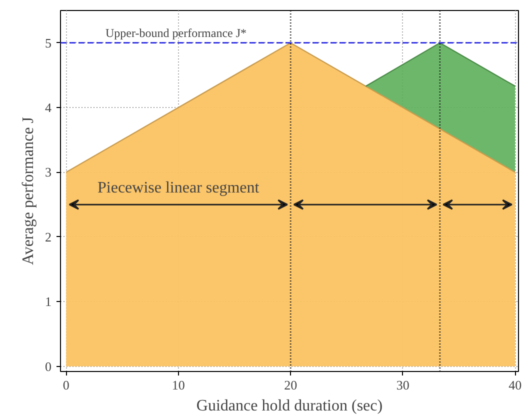  What do you see at coordinates (48, 172) in the screenshot?
I see `y-tick-label: 3` at bounding box center [48, 172].